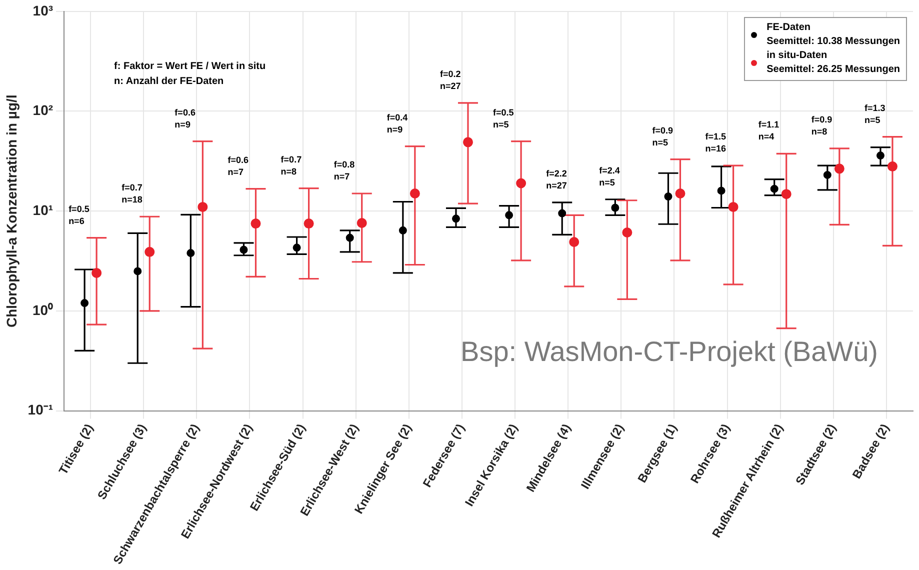 The image size is (919, 570). What do you see at coordinates (503, 118) in the screenshot?
I see `annotation: f=0.5 n=5` at bounding box center [503, 118].